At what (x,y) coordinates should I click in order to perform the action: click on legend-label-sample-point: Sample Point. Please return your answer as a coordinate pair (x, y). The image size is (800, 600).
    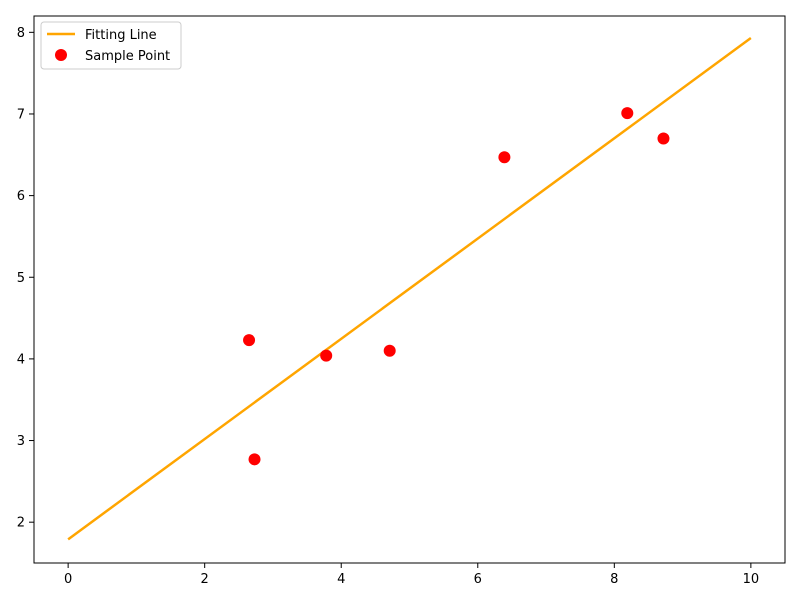
    Looking at the image, I should click on (127, 56).